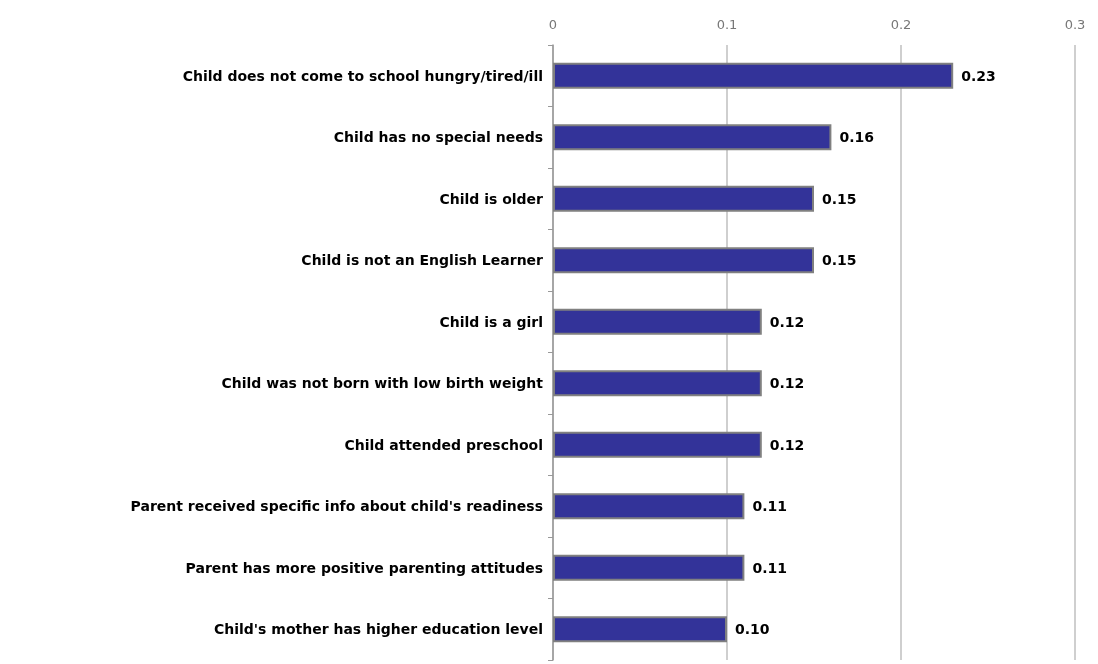 The height and width of the screenshot is (664, 1098). Describe the element at coordinates (491, 198) in the screenshot. I see `y-tick-label: Child is older` at that location.